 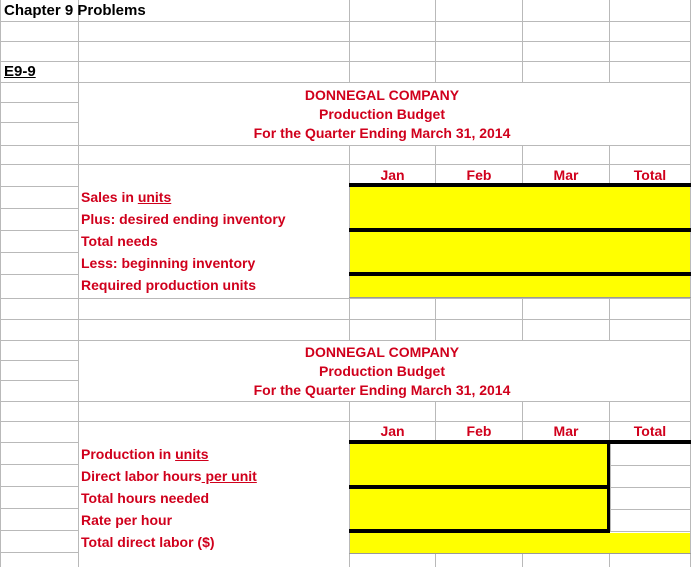 What do you see at coordinates (20, 71) in the screenshot?
I see `exercise-label: E9-9` at bounding box center [20, 71].